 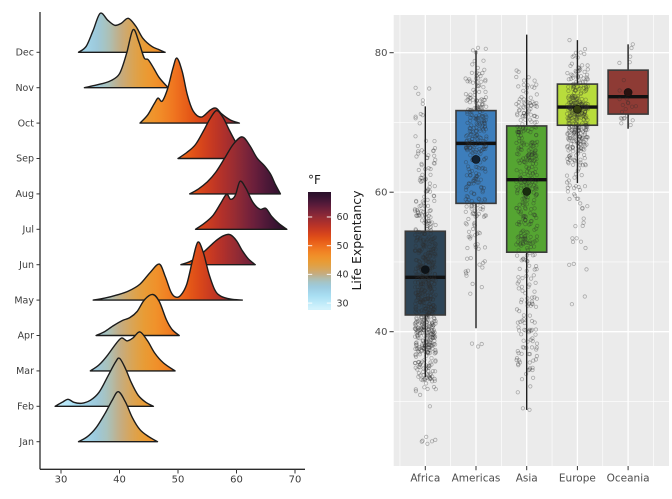 What do you see at coordinates (235, 165) in the screenshot?
I see `ridge-aug` at bounding box center [235, 165].